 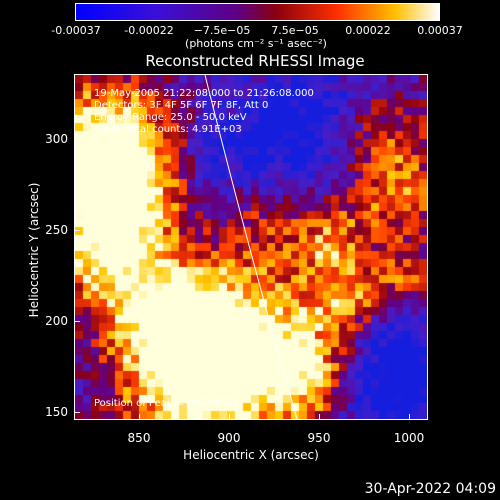 What do you see at coordinates (319, 438) in the screenshot?
I see `x-tick-label: 950` at bounding box center [319, 438].